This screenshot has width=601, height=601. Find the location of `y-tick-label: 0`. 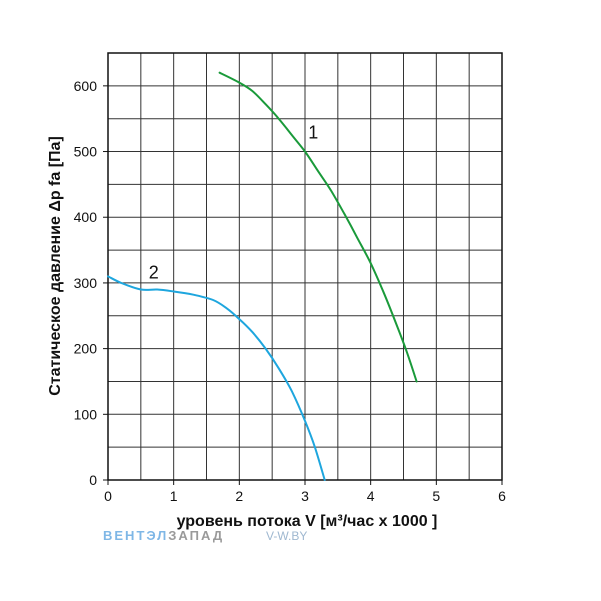

y-tick-label: 0 is located at coordinates (93, 480).